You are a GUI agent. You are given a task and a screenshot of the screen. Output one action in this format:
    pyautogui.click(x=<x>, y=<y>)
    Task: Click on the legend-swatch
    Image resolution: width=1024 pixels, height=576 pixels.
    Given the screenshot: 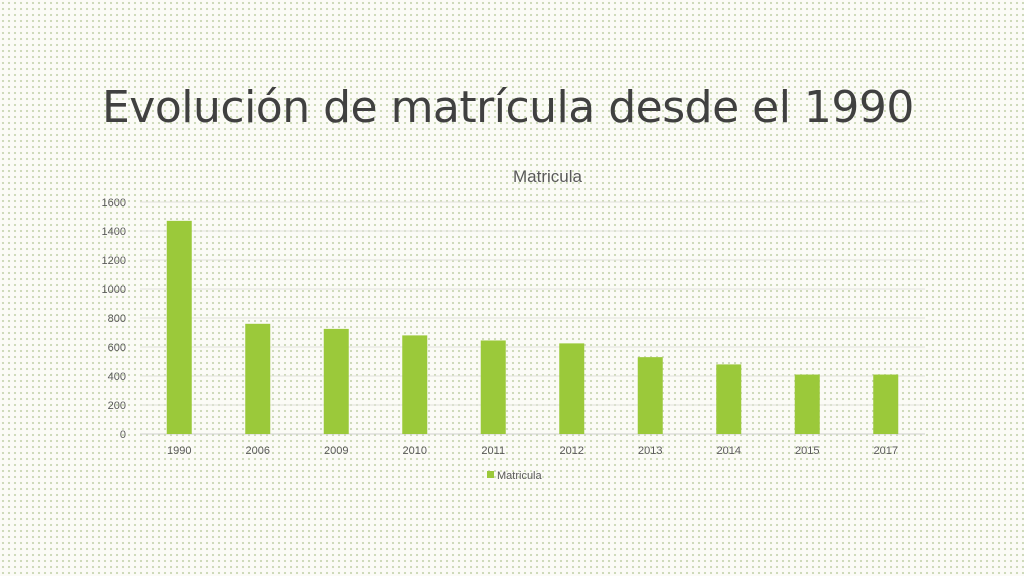 What is the action you would take?
    pyautogui.click(x=490, y=474)
    